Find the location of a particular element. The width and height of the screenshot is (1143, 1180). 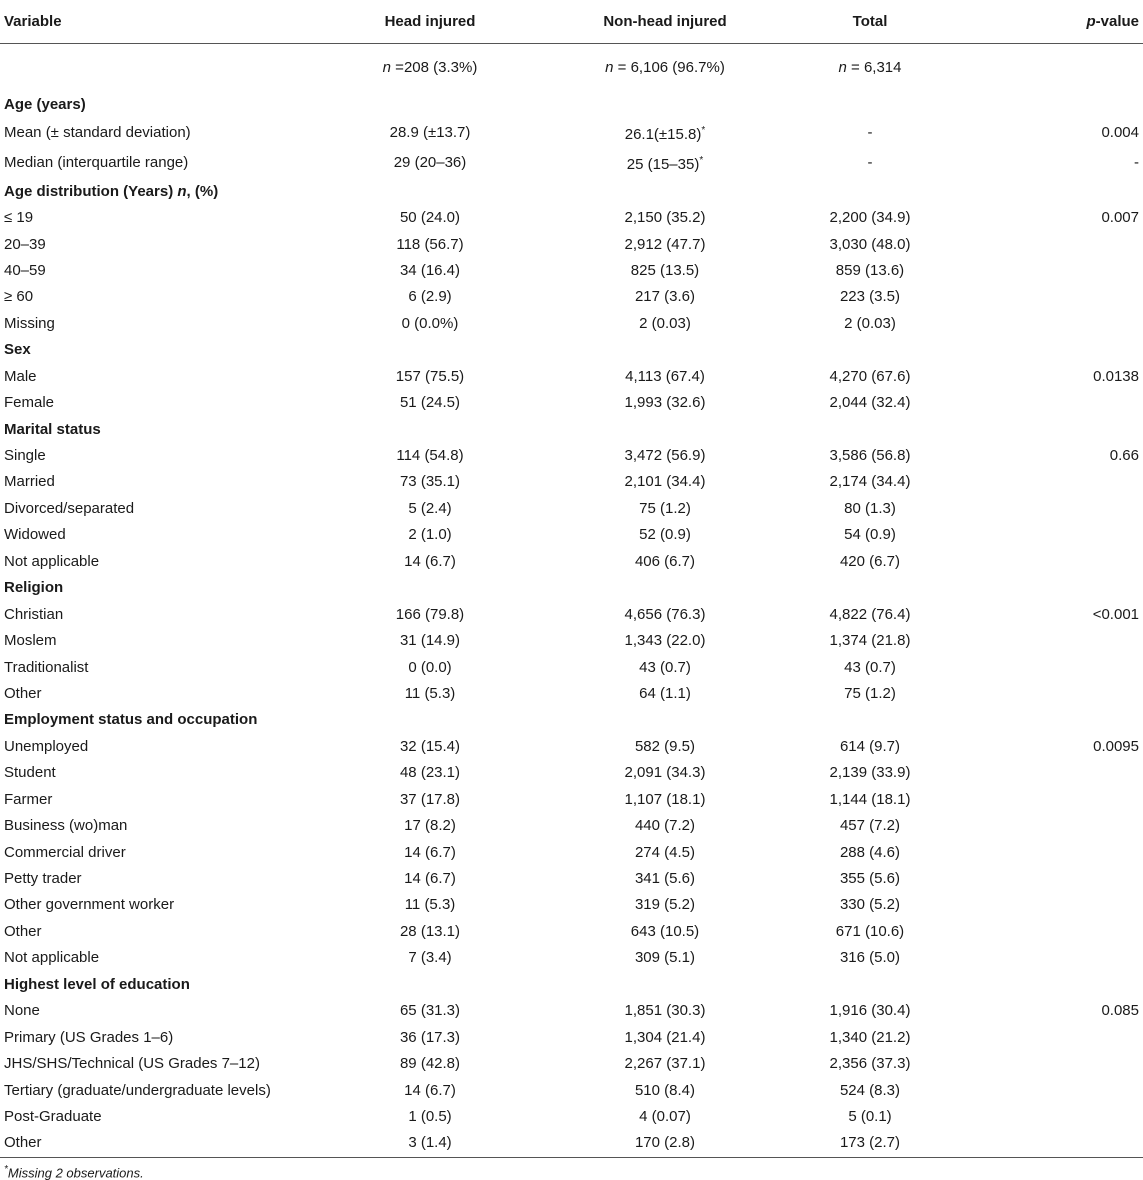

cell-total: - is located at coordinates (870, 163).